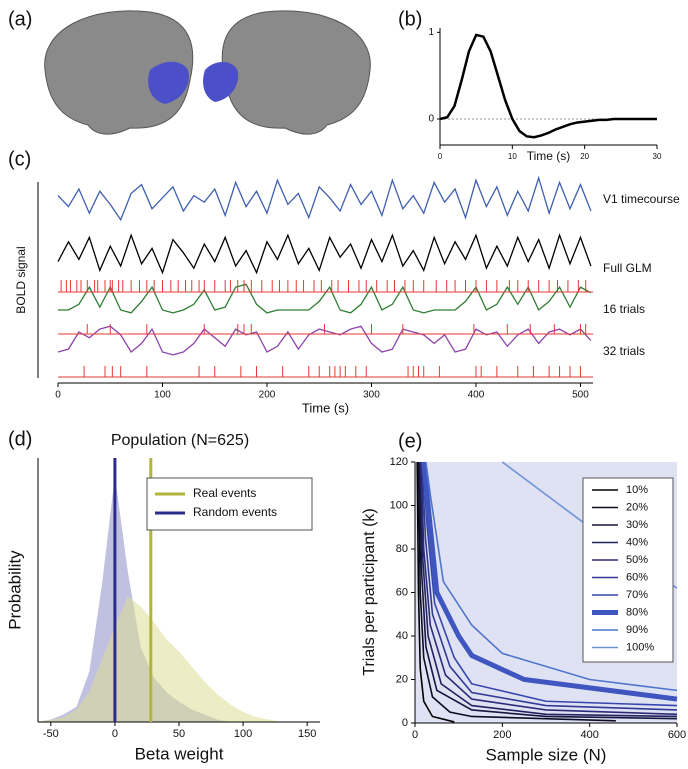 This screenshot has height=769, width=688. Describe the element at coordinates (20, 19) in the screenshot. I see `panel-label: (a)` at that location.